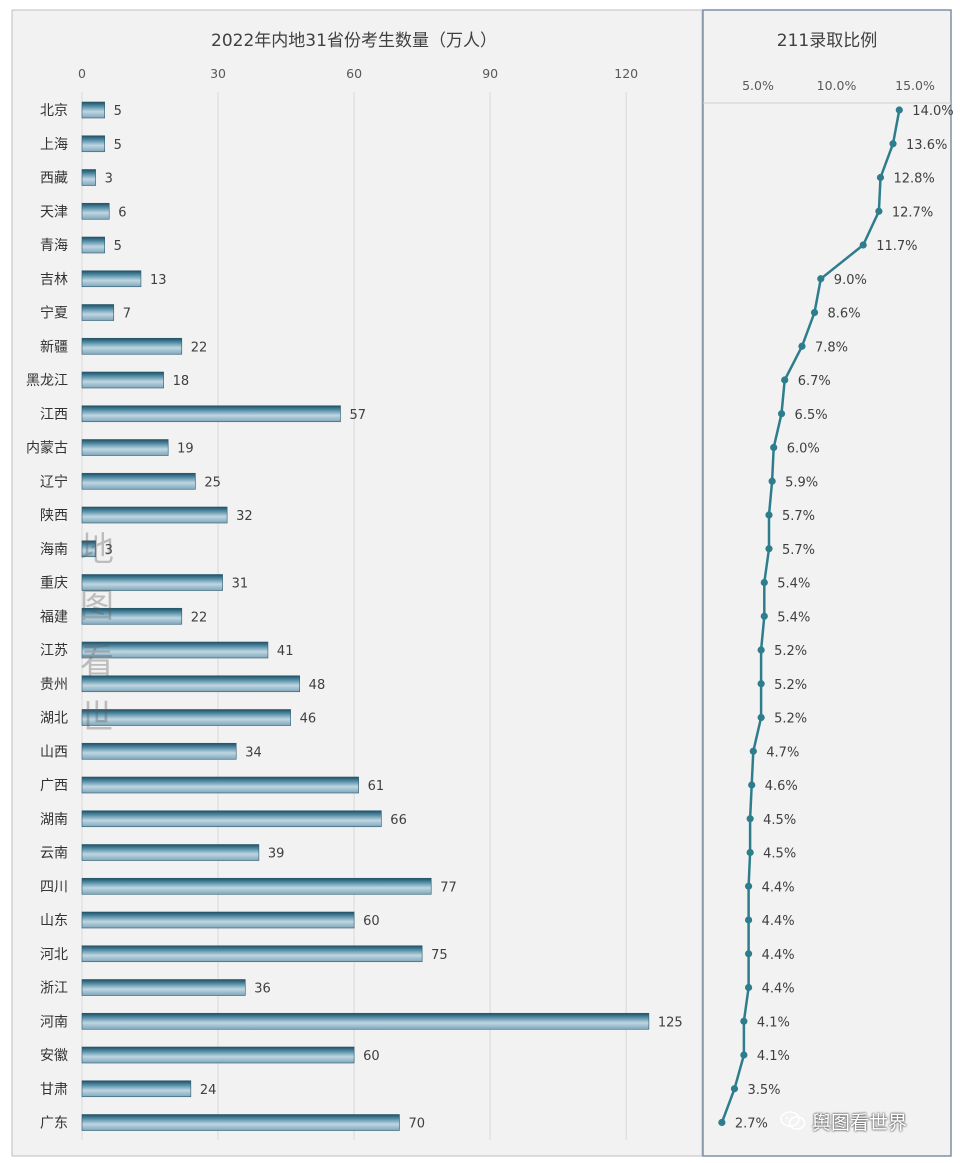 This screenshot has height=1163, width=960. I want to click on rate-value-label: 14.0%, so click(932, 111).